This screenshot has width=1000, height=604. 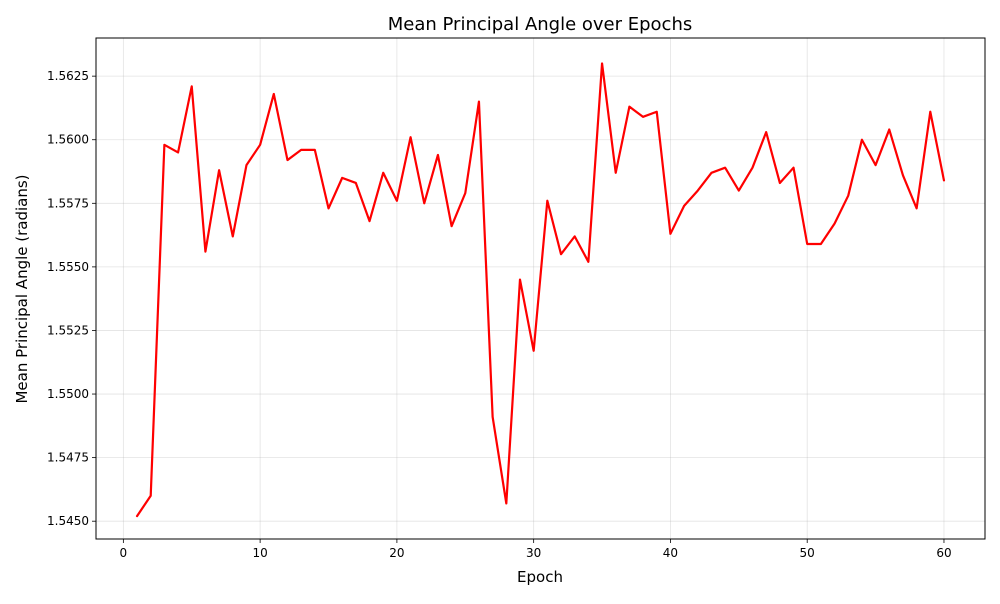 I want to click on x-axis: 0 10 20 30 40 50 60, so click(x=536, y=549).